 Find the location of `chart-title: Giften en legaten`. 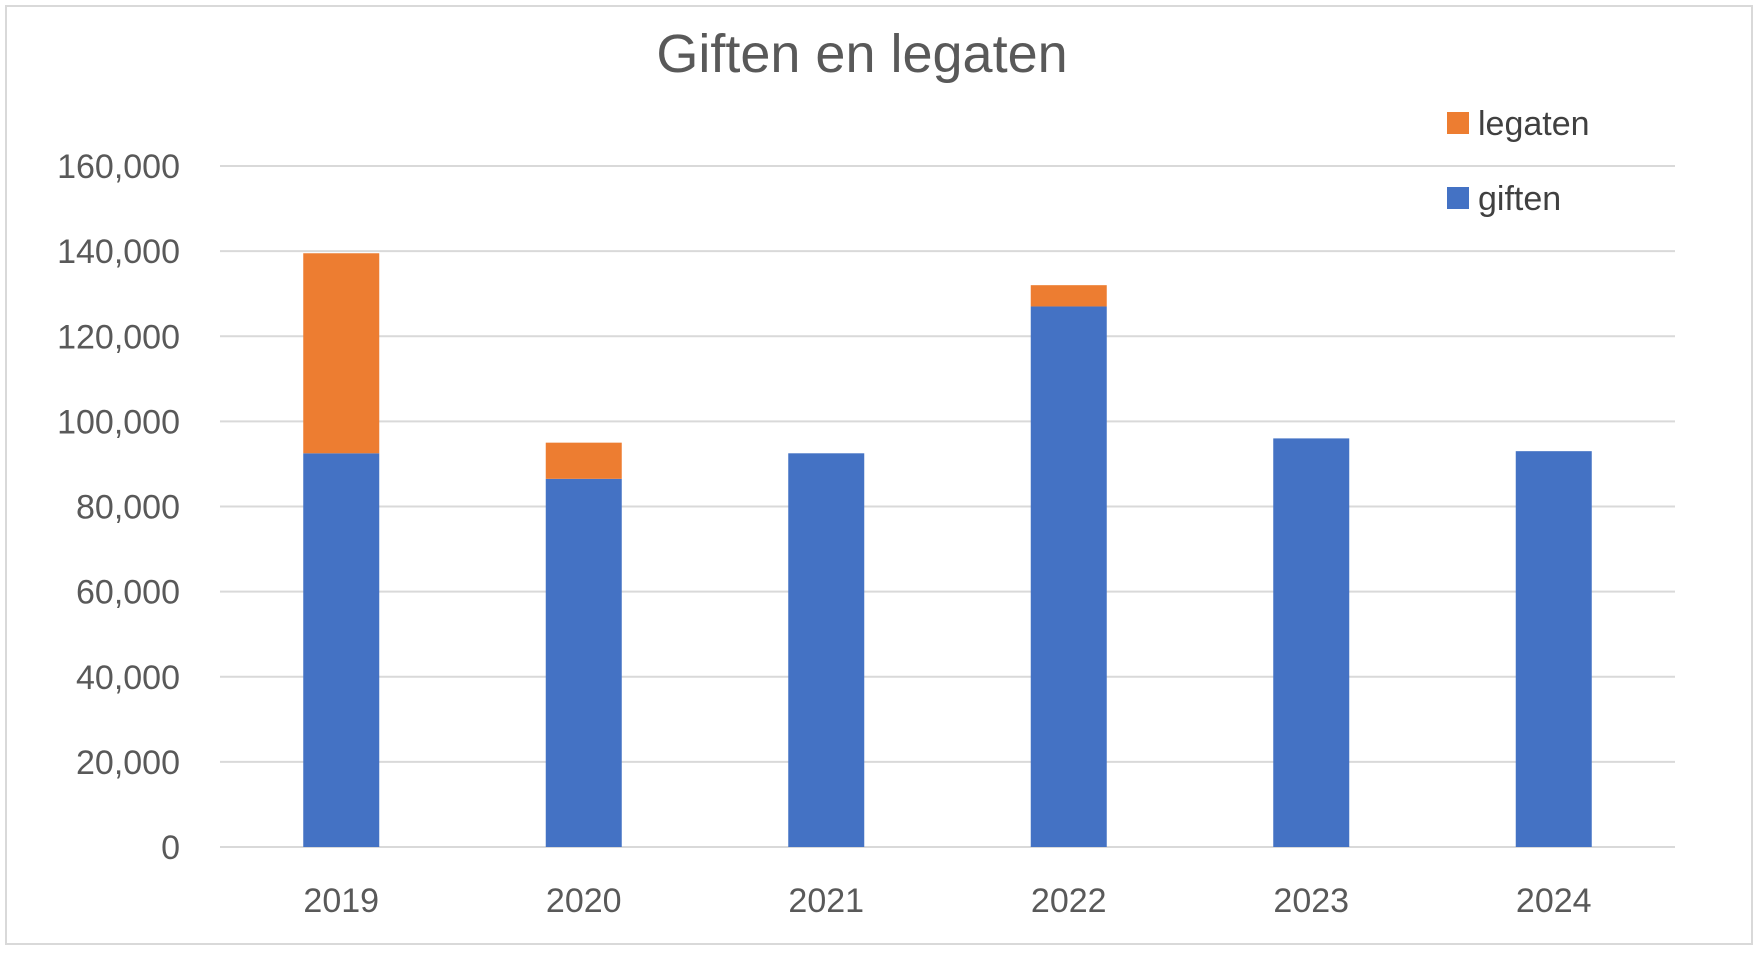

chart-title: Giften en legaten is located at coordinates (861, 54).